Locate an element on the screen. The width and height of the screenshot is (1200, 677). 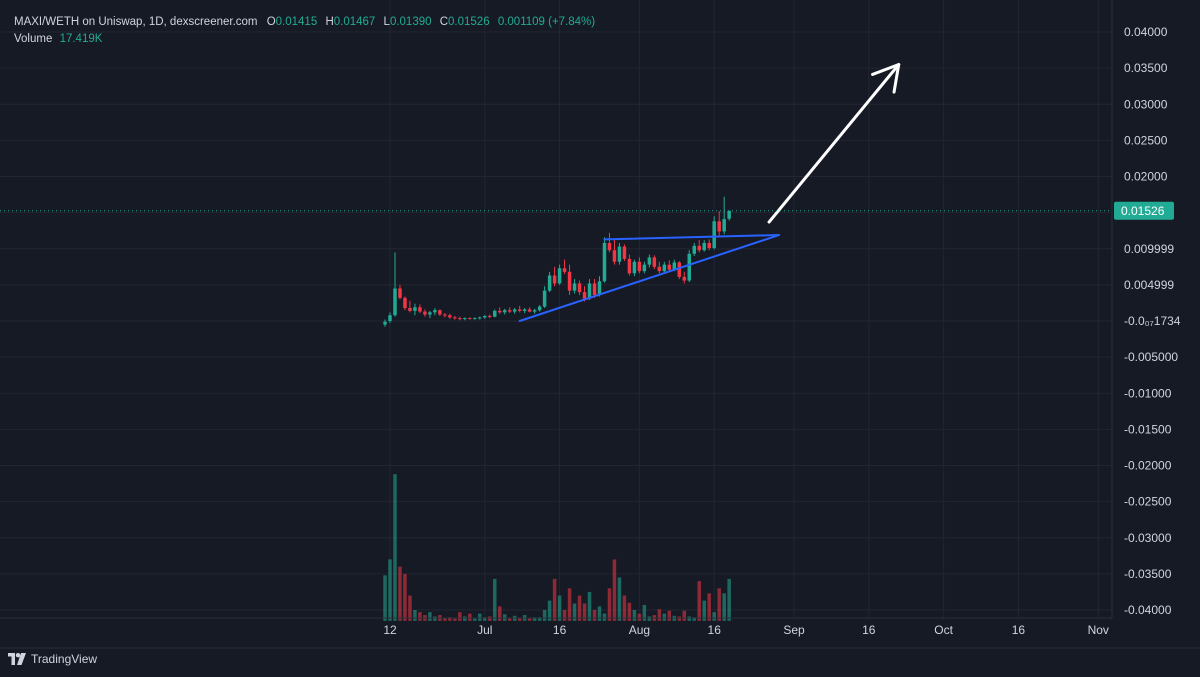
y-tick-label: 0.02500 is located at coordinates (1146, 140).